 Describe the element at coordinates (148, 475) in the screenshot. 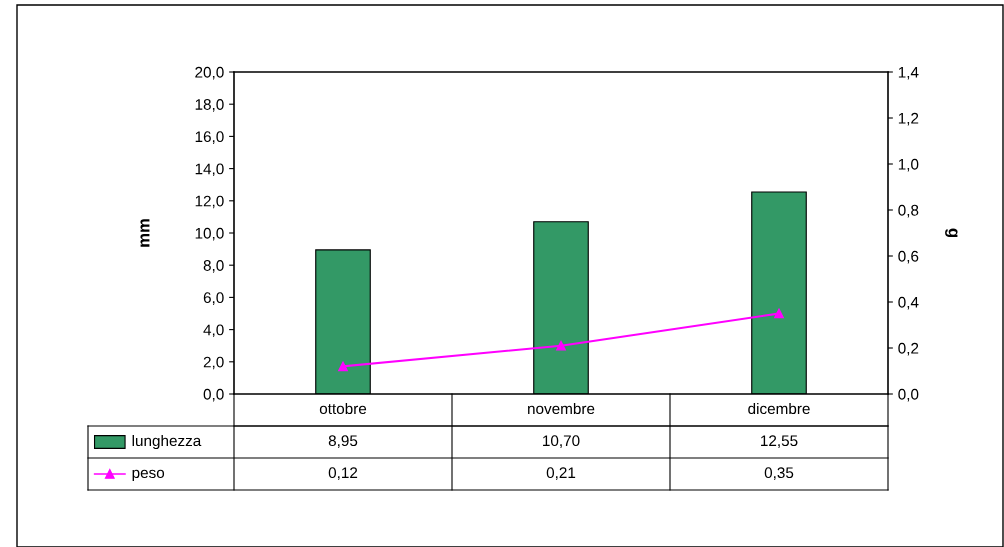

I see `legend-label: peso` at that location.